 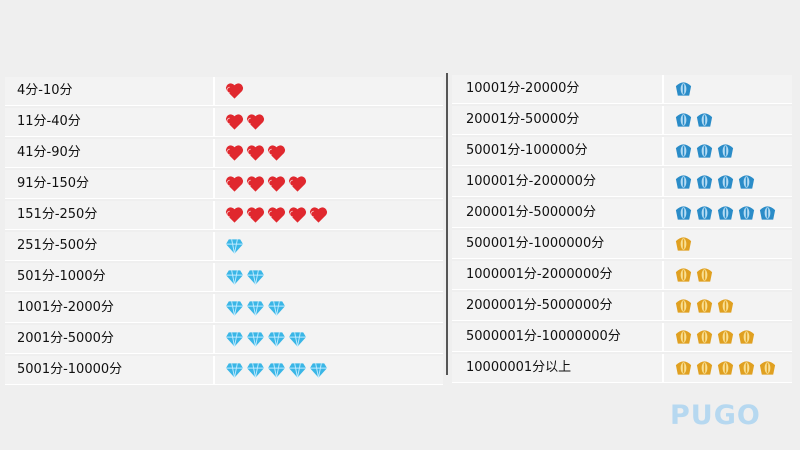 I want to click on table-row: 91分-150分, so click(x=224, y=184).